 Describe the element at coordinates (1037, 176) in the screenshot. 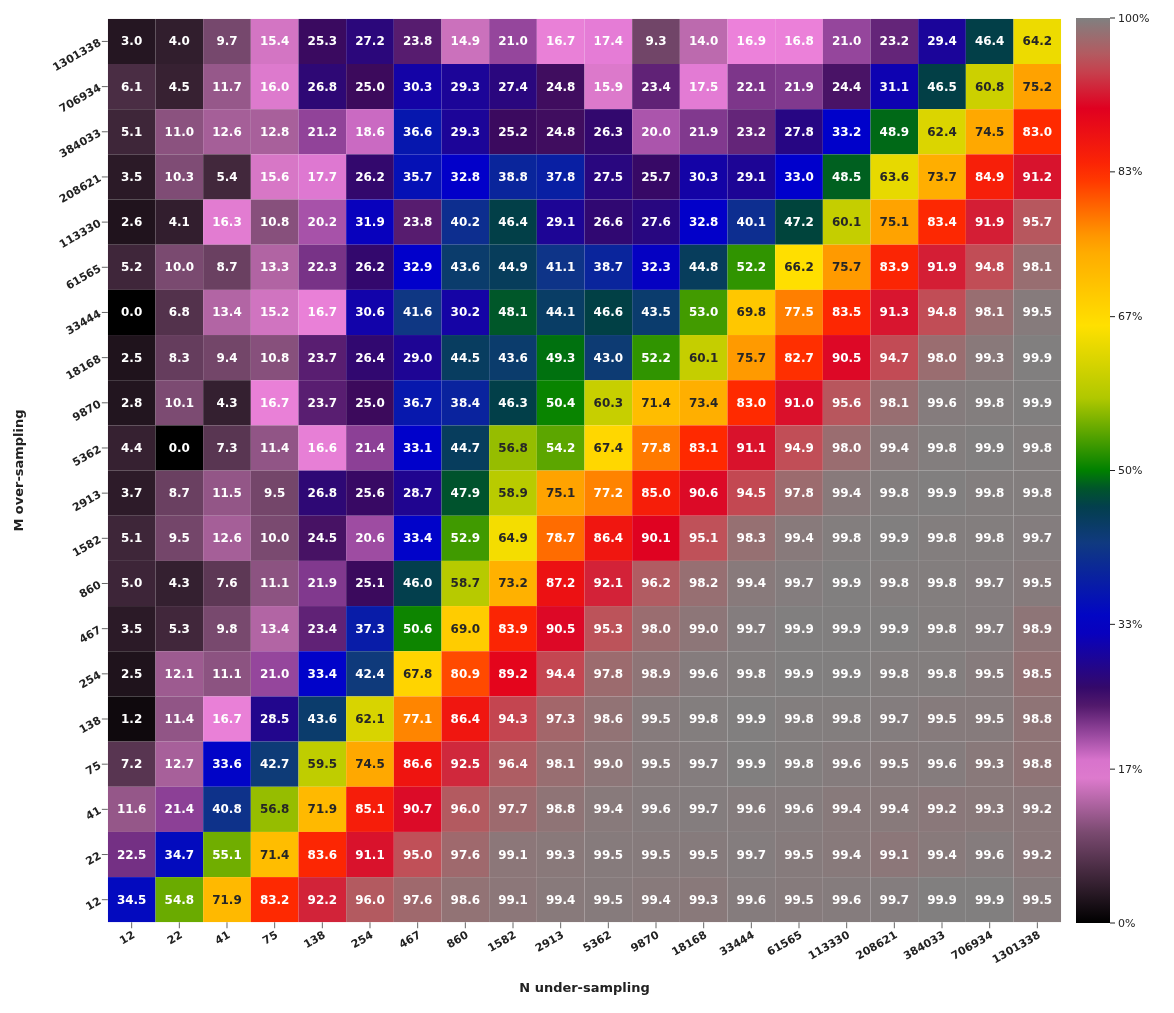

I see `data-label: 91.2` at that location.